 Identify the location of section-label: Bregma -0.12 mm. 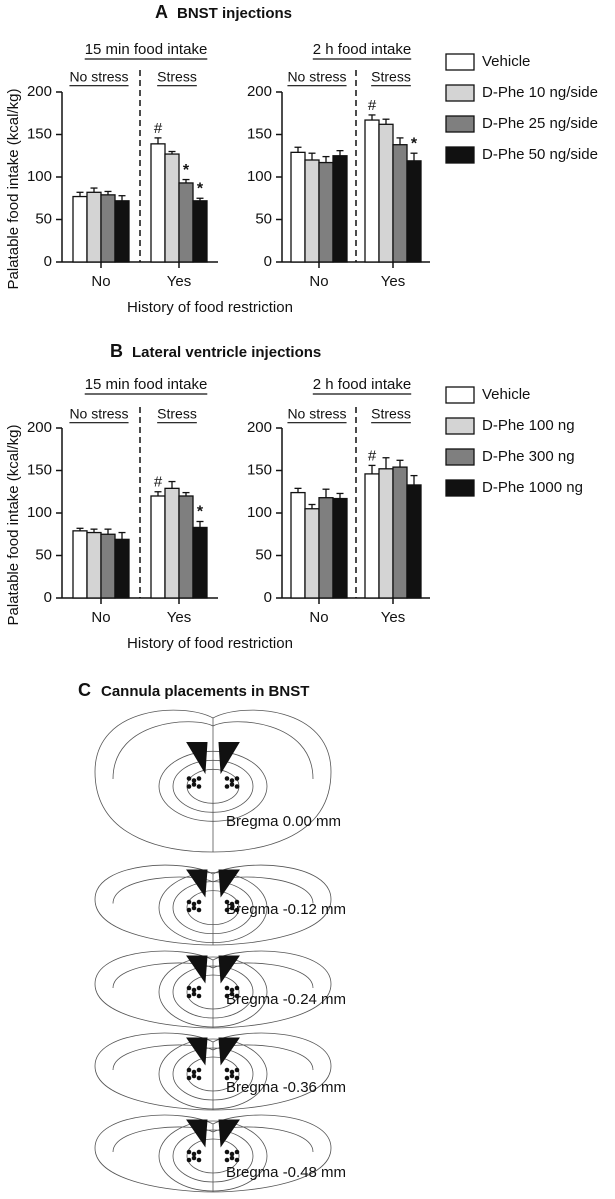
(286, 909).